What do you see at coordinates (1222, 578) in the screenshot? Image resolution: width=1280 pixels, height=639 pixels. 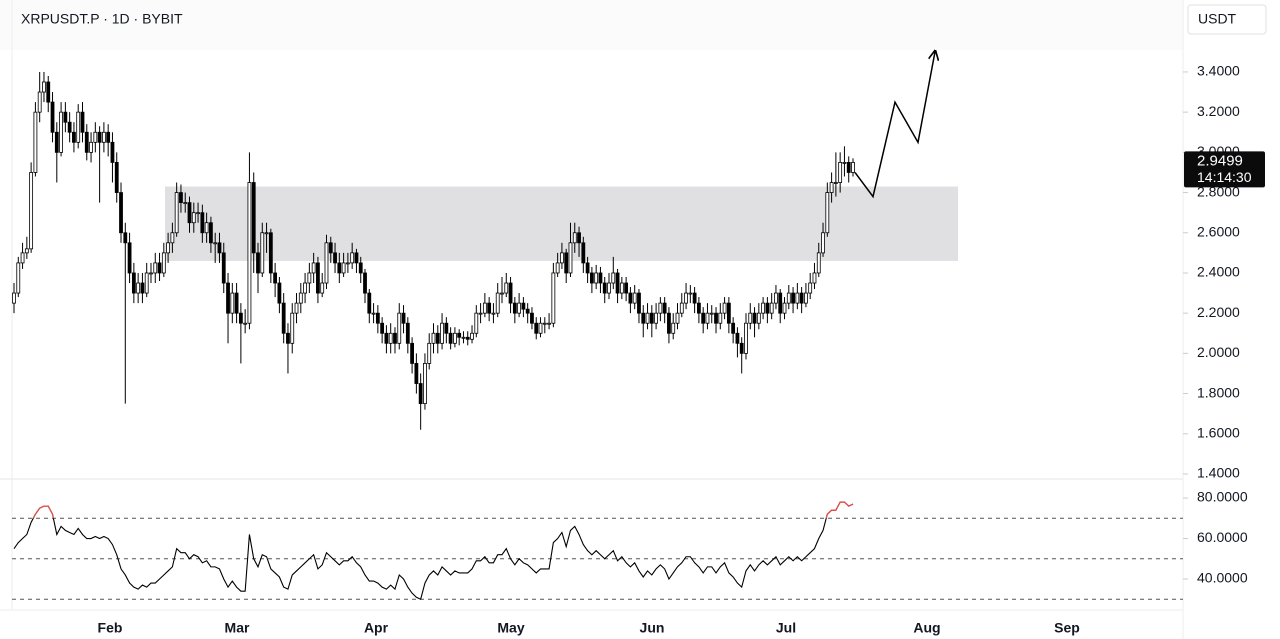 I see `rsi-tick-label: 40.0000` at bounding box center [1222, 578].